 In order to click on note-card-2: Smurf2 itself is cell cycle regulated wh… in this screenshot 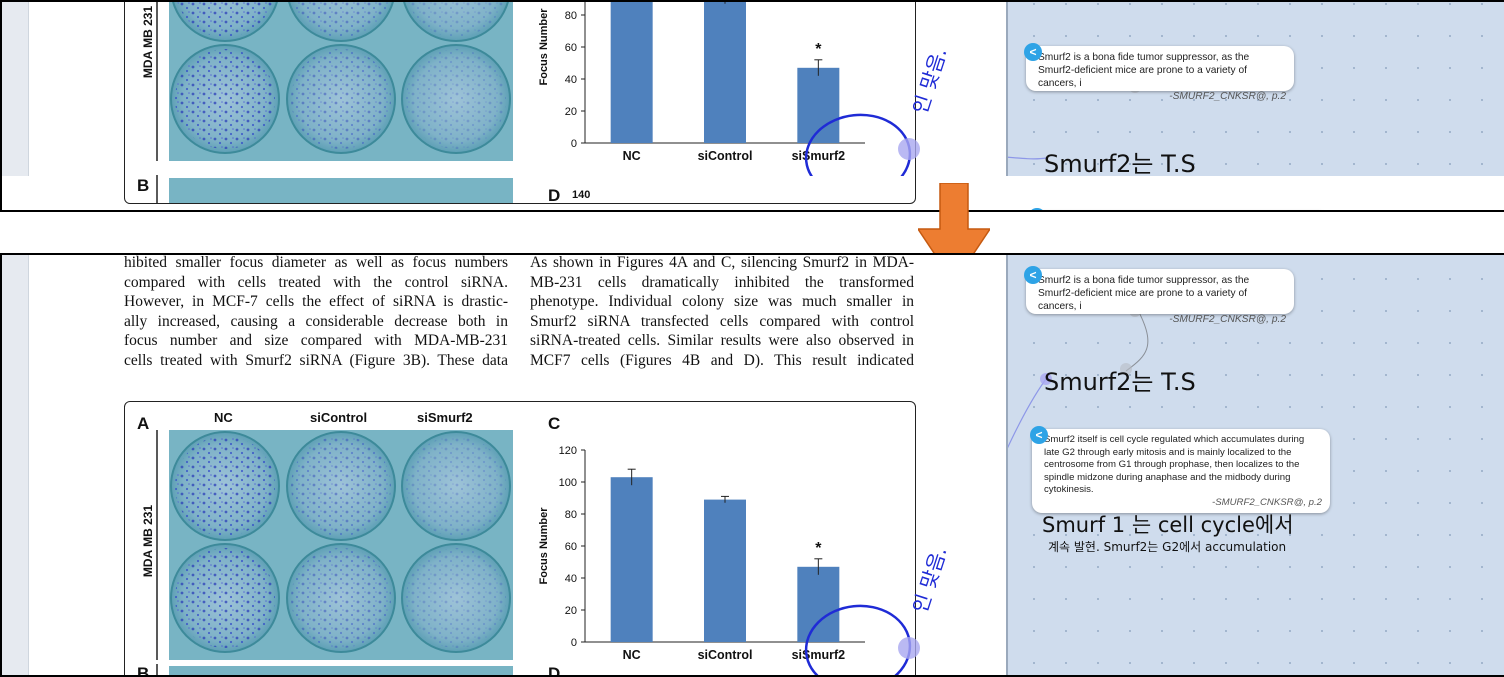, I will do `click(1181, 471)`.